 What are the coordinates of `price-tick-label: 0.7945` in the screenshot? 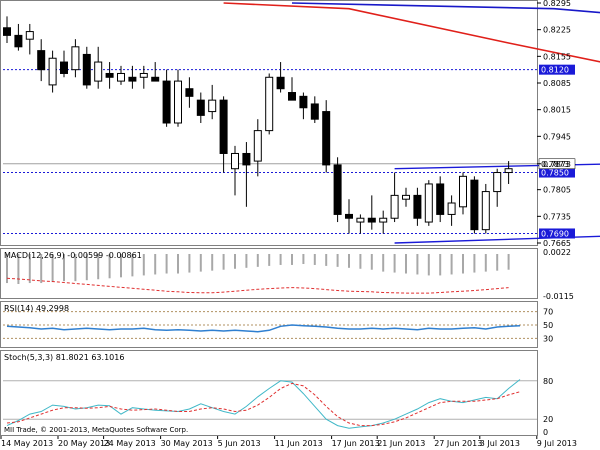 It's located at (557, 136).